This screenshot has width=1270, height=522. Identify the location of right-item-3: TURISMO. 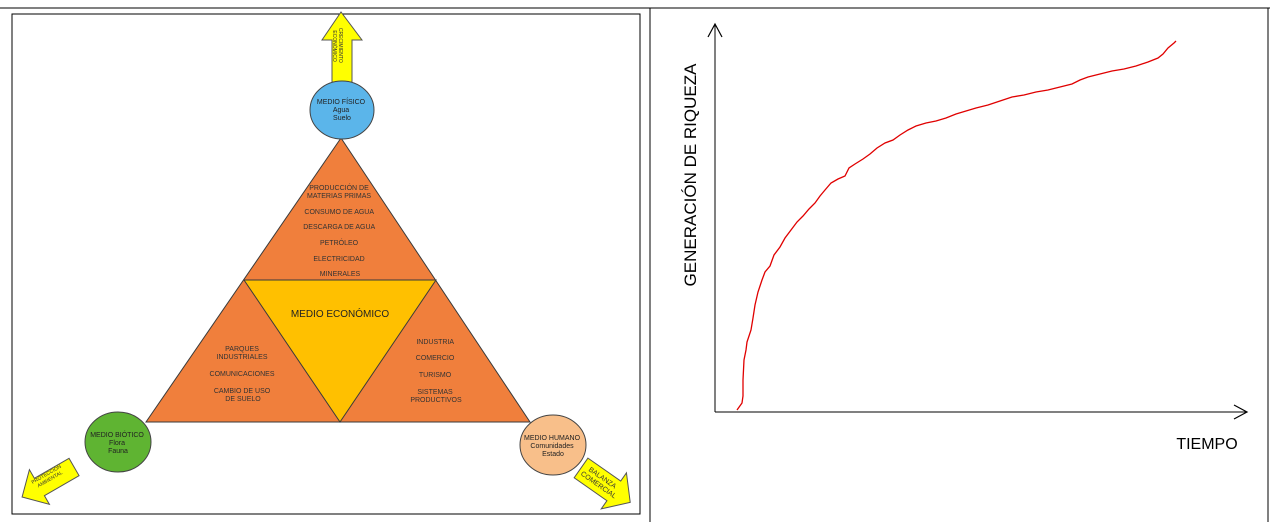
(435, 375).